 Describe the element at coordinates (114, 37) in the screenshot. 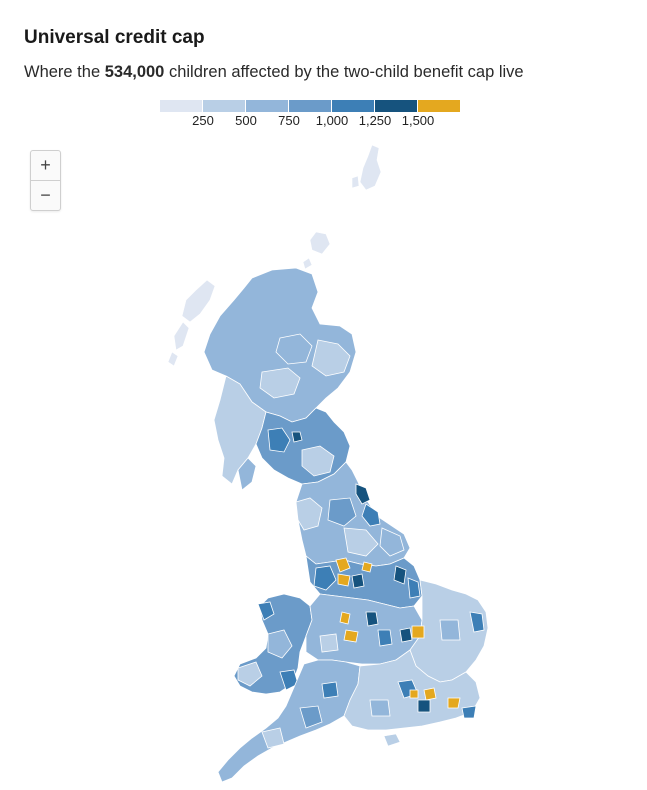

I see `map-title: Universal credit cap` at that location.